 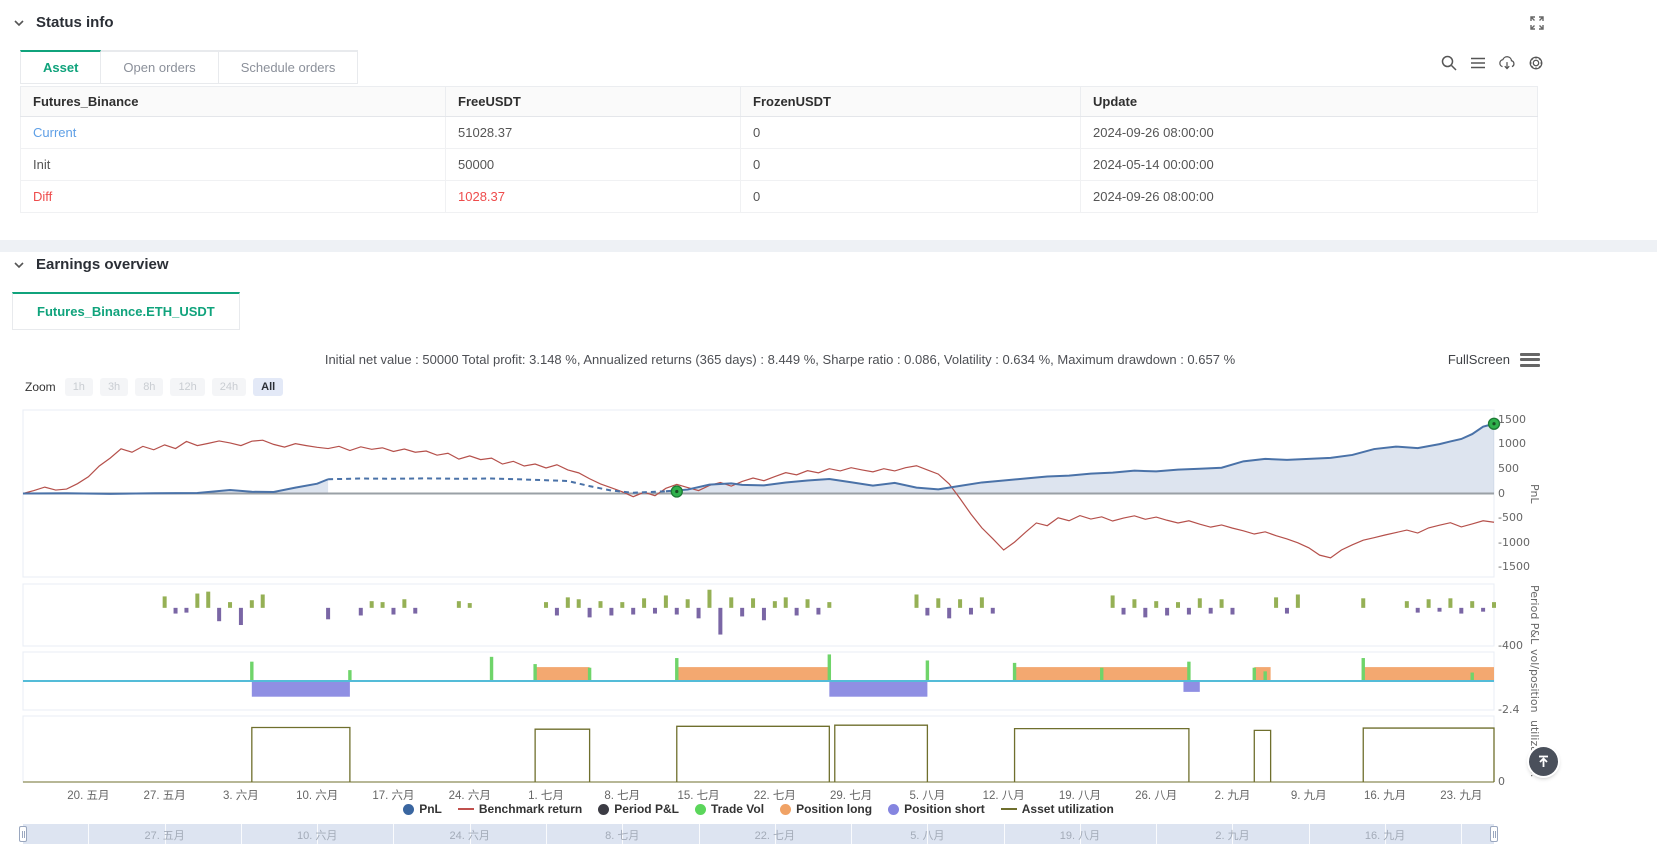 What do you see at coordinates (779, 196) in the screenshot?
I see `table-row-diff: Diff 1028.37 0 2024-09-26 08:00:00` at bounding box center [779, 196].